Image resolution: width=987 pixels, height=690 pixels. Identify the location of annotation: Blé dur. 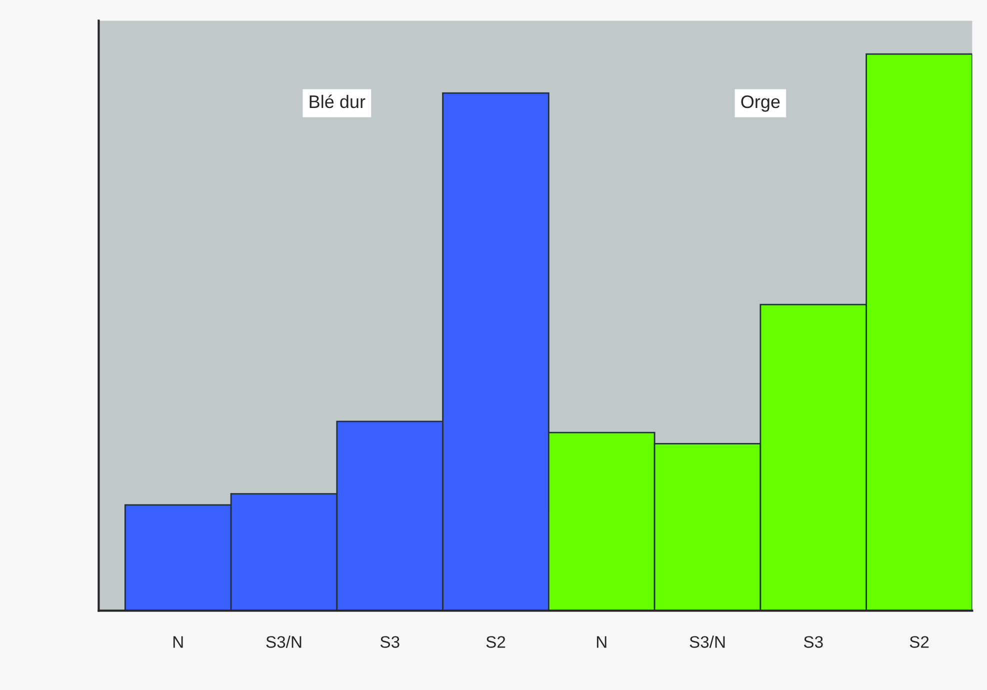
(338, 101).